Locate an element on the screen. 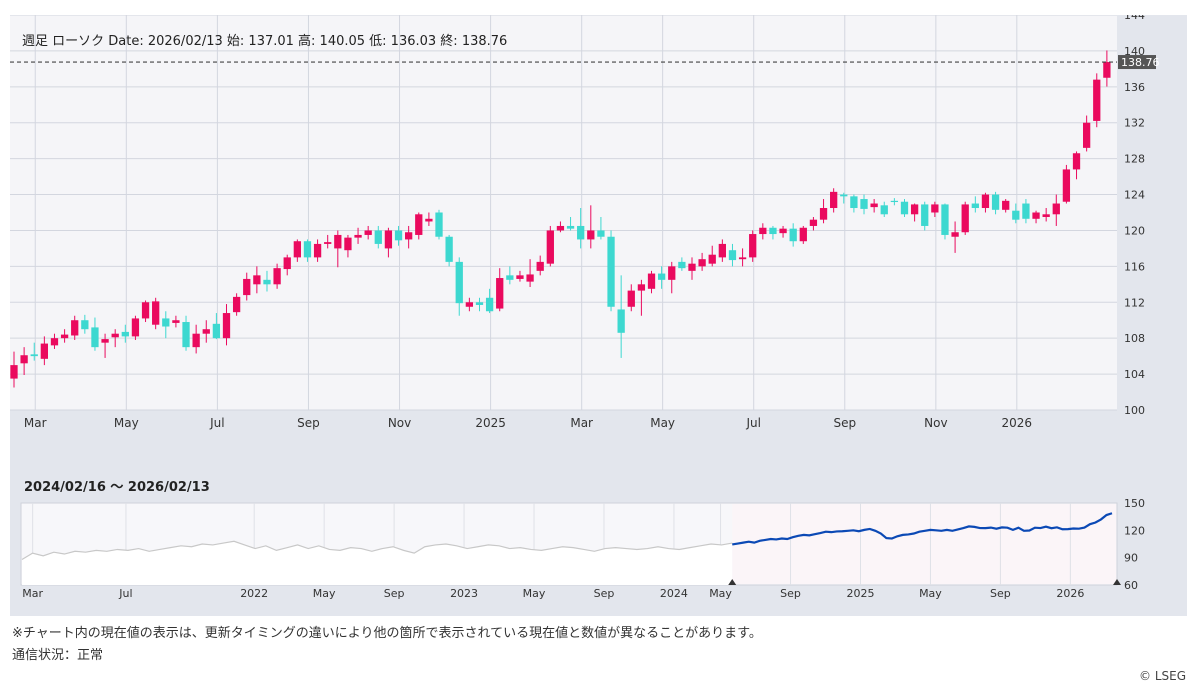 Image resolution: width=1200 pixels, height=692 pixels. navigator-x-tick-label: 2024 is located at coordinates (674, 593).